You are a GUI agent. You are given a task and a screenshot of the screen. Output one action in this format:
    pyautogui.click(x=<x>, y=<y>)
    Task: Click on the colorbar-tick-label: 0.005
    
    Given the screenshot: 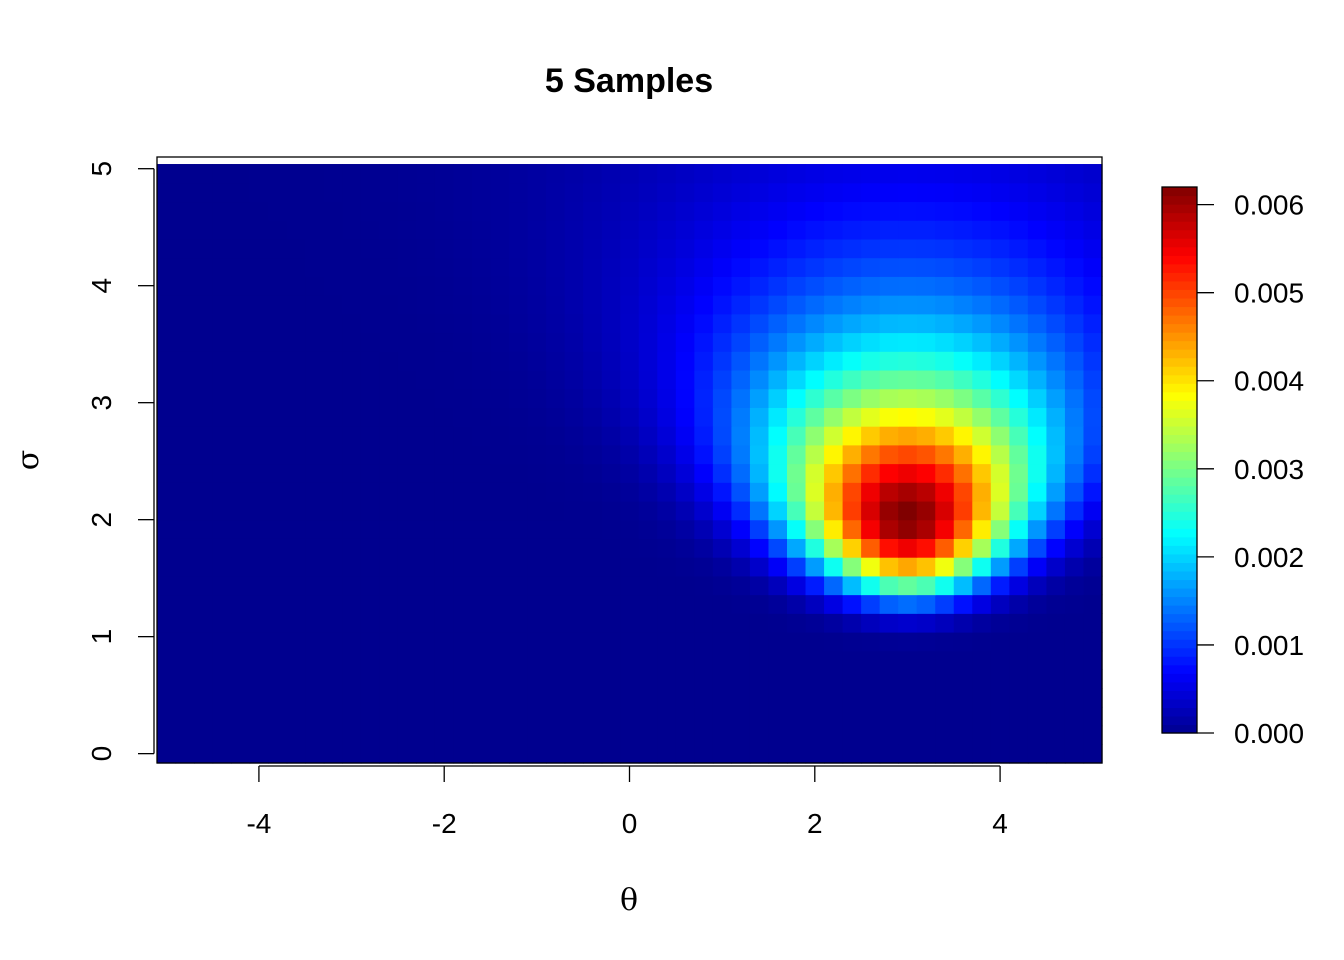 What is the action you would take?
    pyautogui.click(x=1269, y=293)
    